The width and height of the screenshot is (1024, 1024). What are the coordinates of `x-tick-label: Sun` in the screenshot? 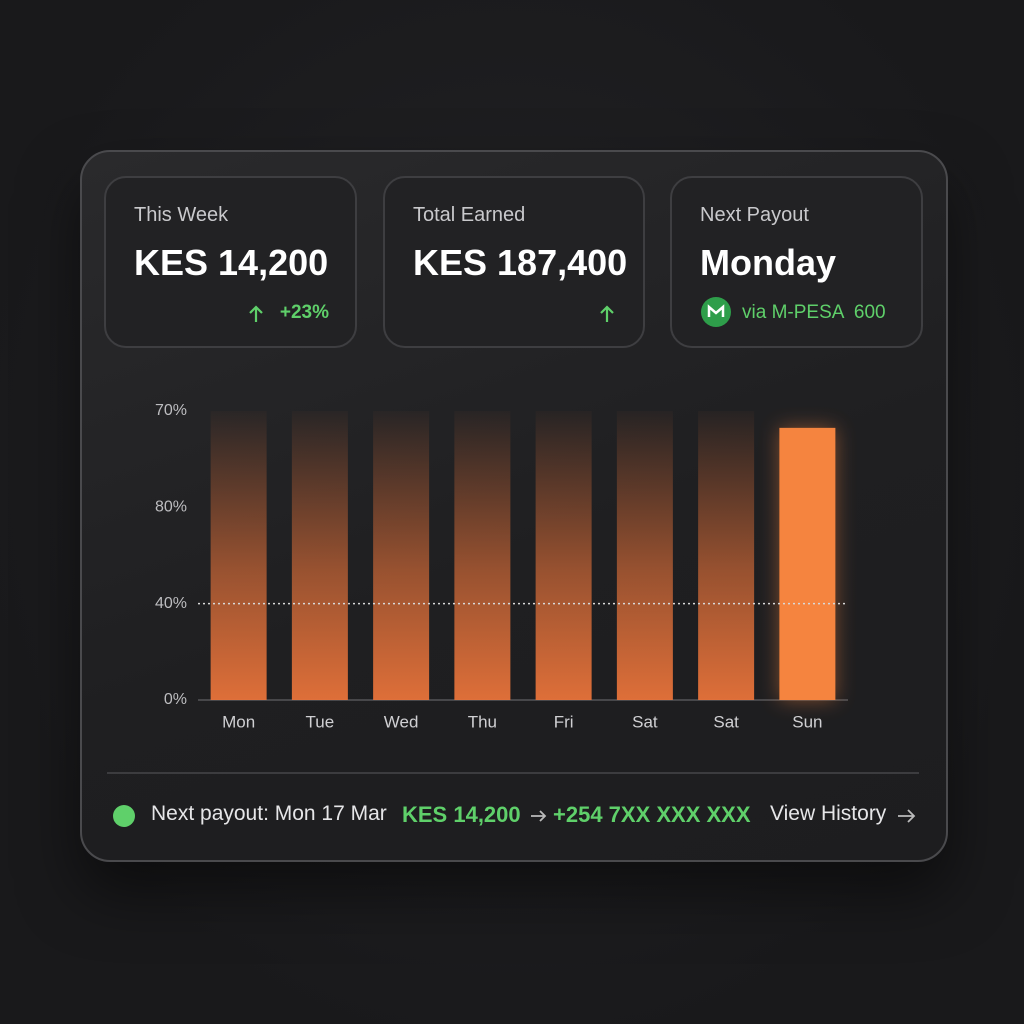 It's located at (807, 721).